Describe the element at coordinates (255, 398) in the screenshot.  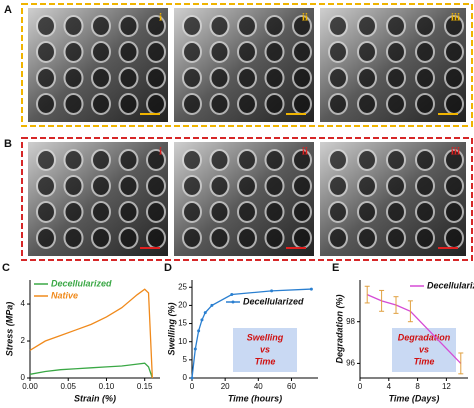
I see `x-axis-label: Time (hours)` at that location.